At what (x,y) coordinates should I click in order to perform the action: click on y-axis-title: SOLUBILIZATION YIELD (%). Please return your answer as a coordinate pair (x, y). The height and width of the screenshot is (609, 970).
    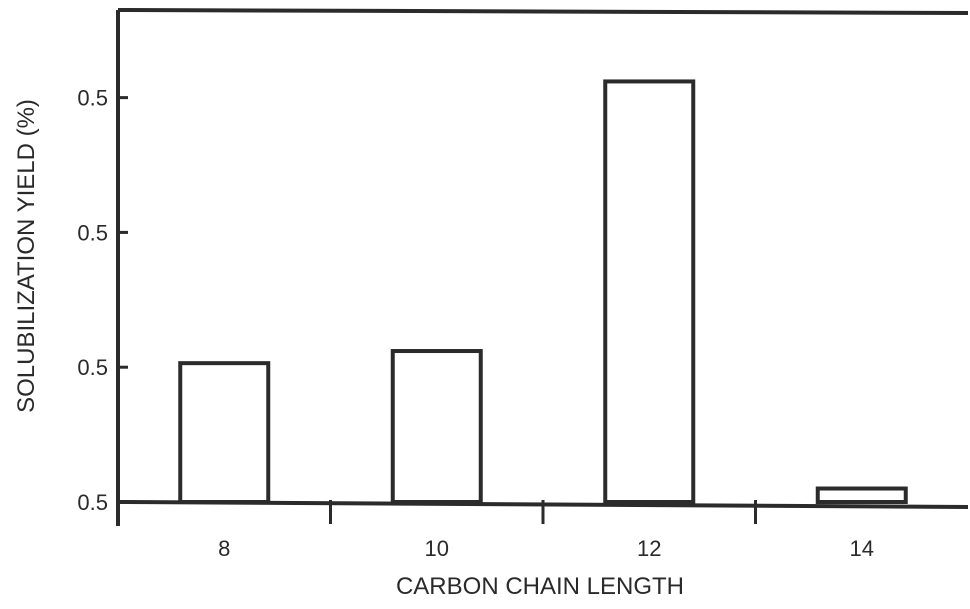
    Looking at the image, I should click on (26, 256).